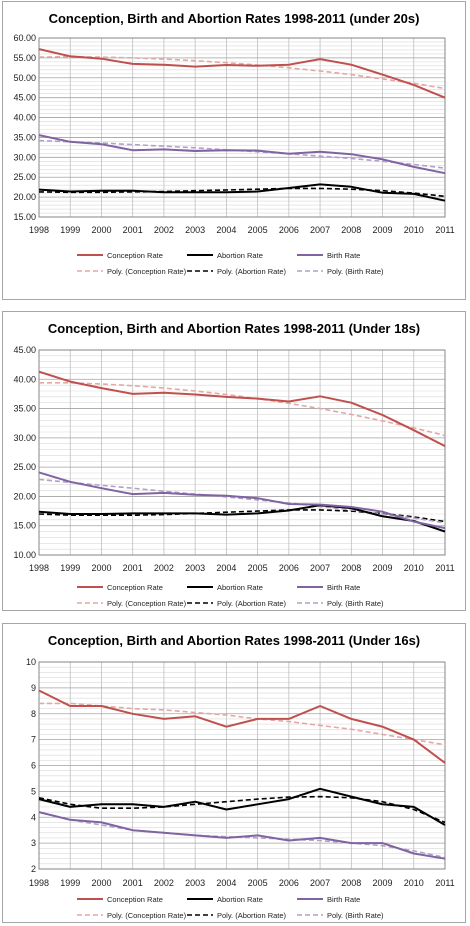 The image size is (470, 926). Describe the element at coordinates (24, 78) in the screenshot. I see `y-tick-label: 50.00` at that location.